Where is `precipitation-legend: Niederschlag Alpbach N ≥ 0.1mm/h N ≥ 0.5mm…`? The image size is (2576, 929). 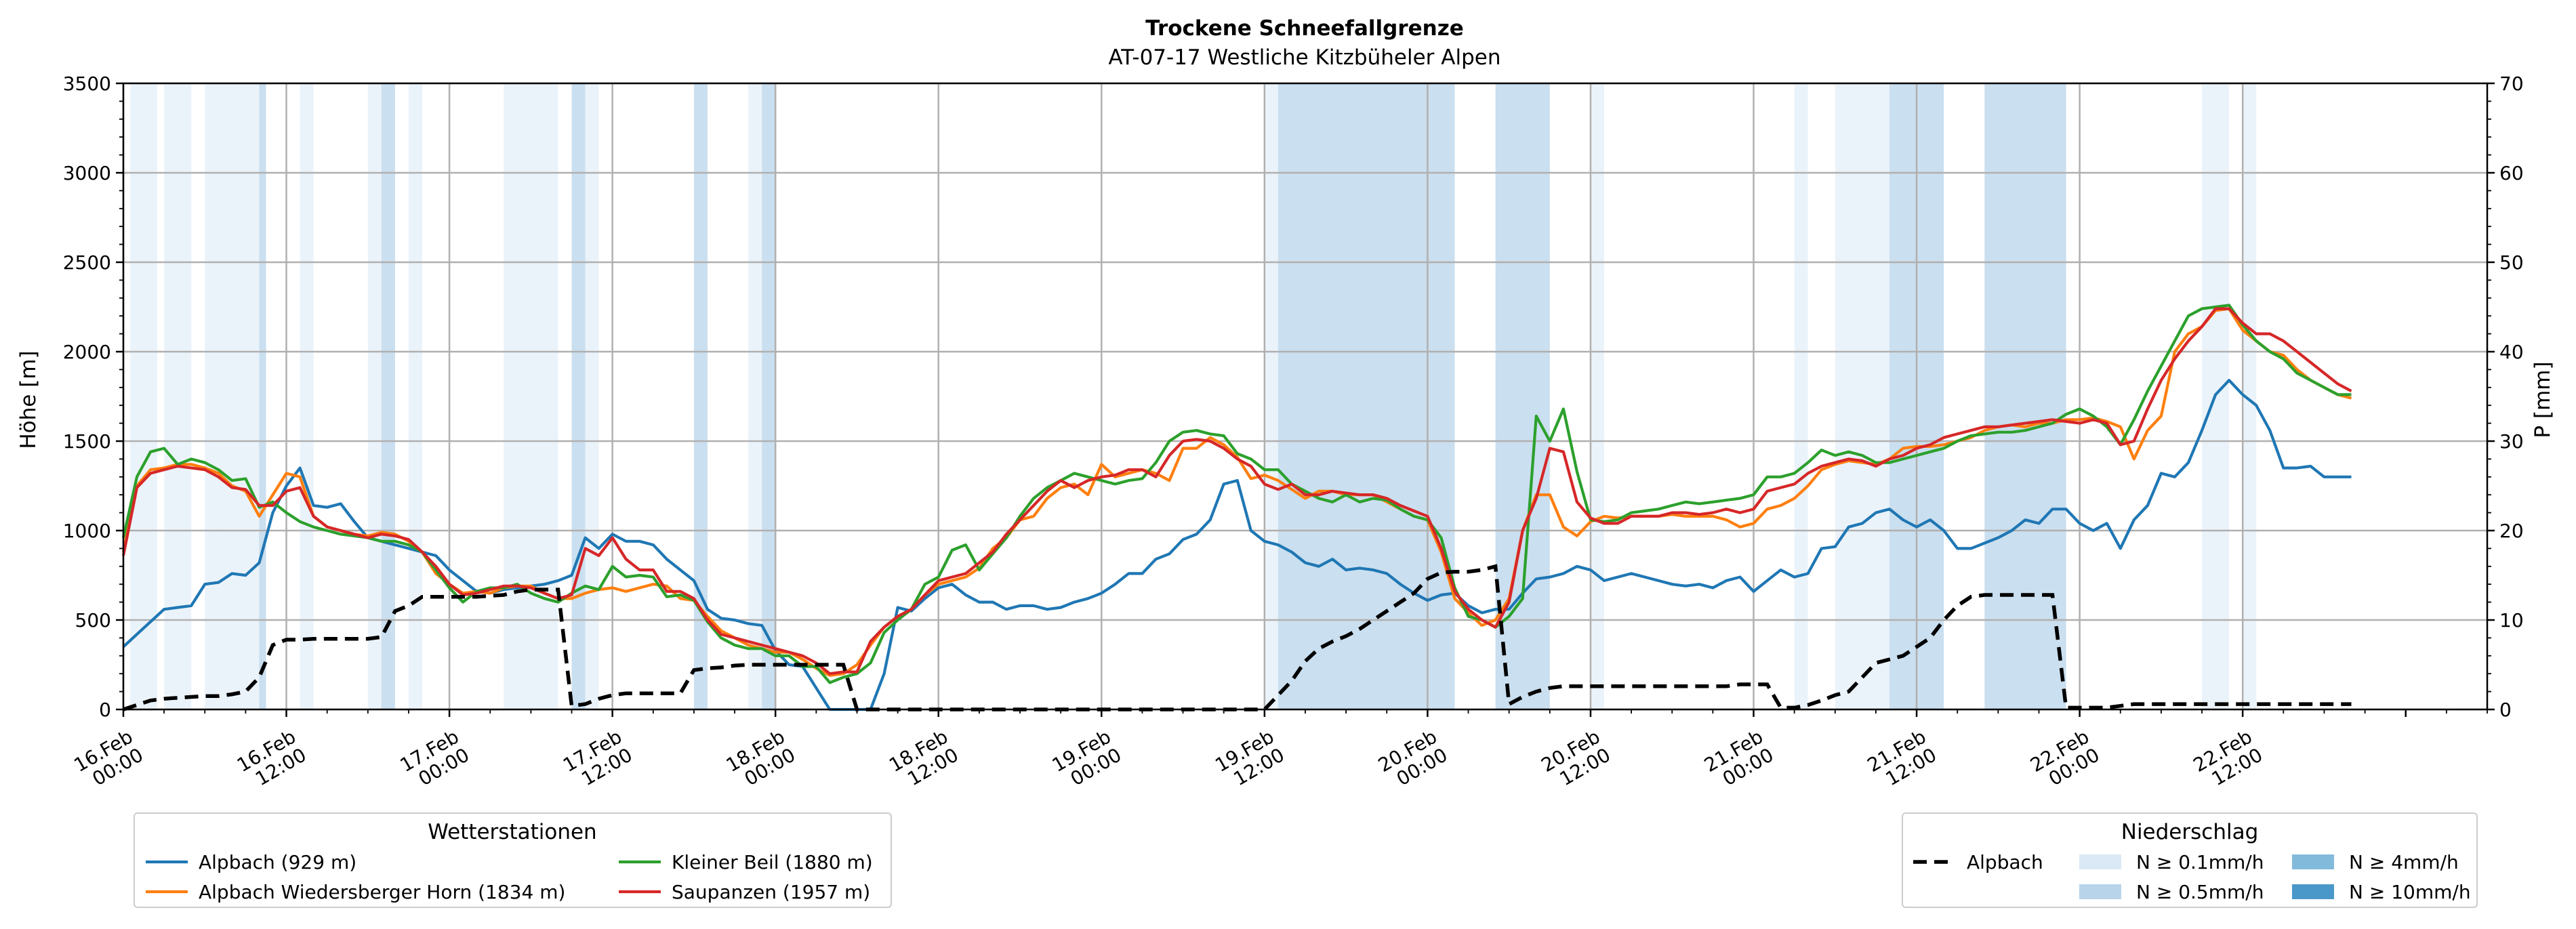 precipitation-legend: Niederschlag Alpbach N ≥ 0.1mm/h N ≥ 0.5mm… is located at coordinates (2190, 860).